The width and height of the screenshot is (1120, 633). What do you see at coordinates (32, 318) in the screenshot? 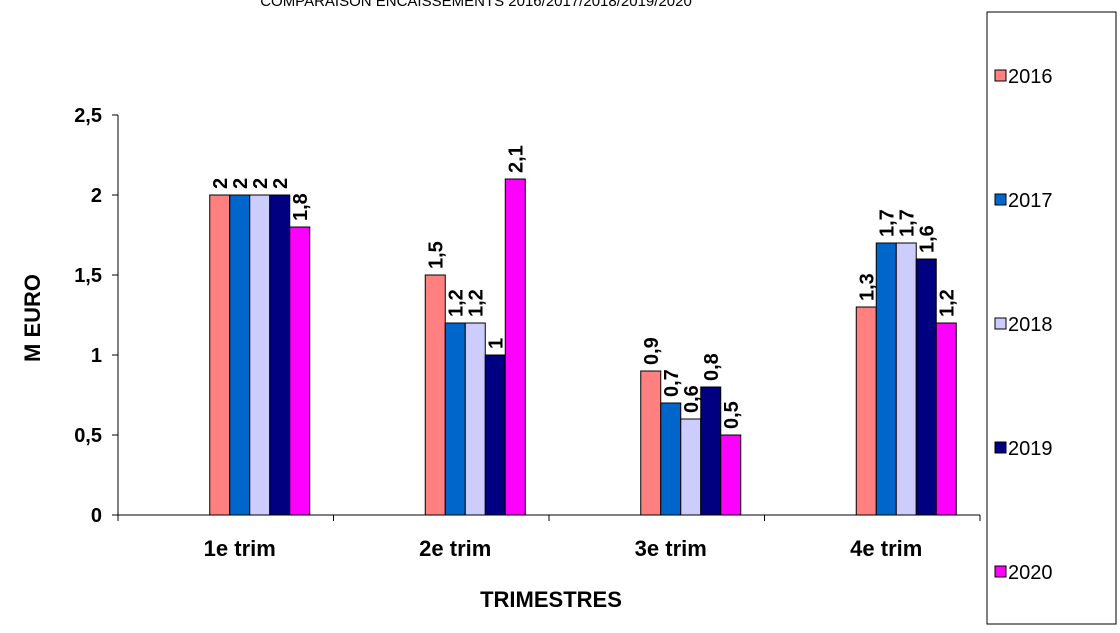
I see `y-axis-title: M EURO` at bounding box center [32, 318].